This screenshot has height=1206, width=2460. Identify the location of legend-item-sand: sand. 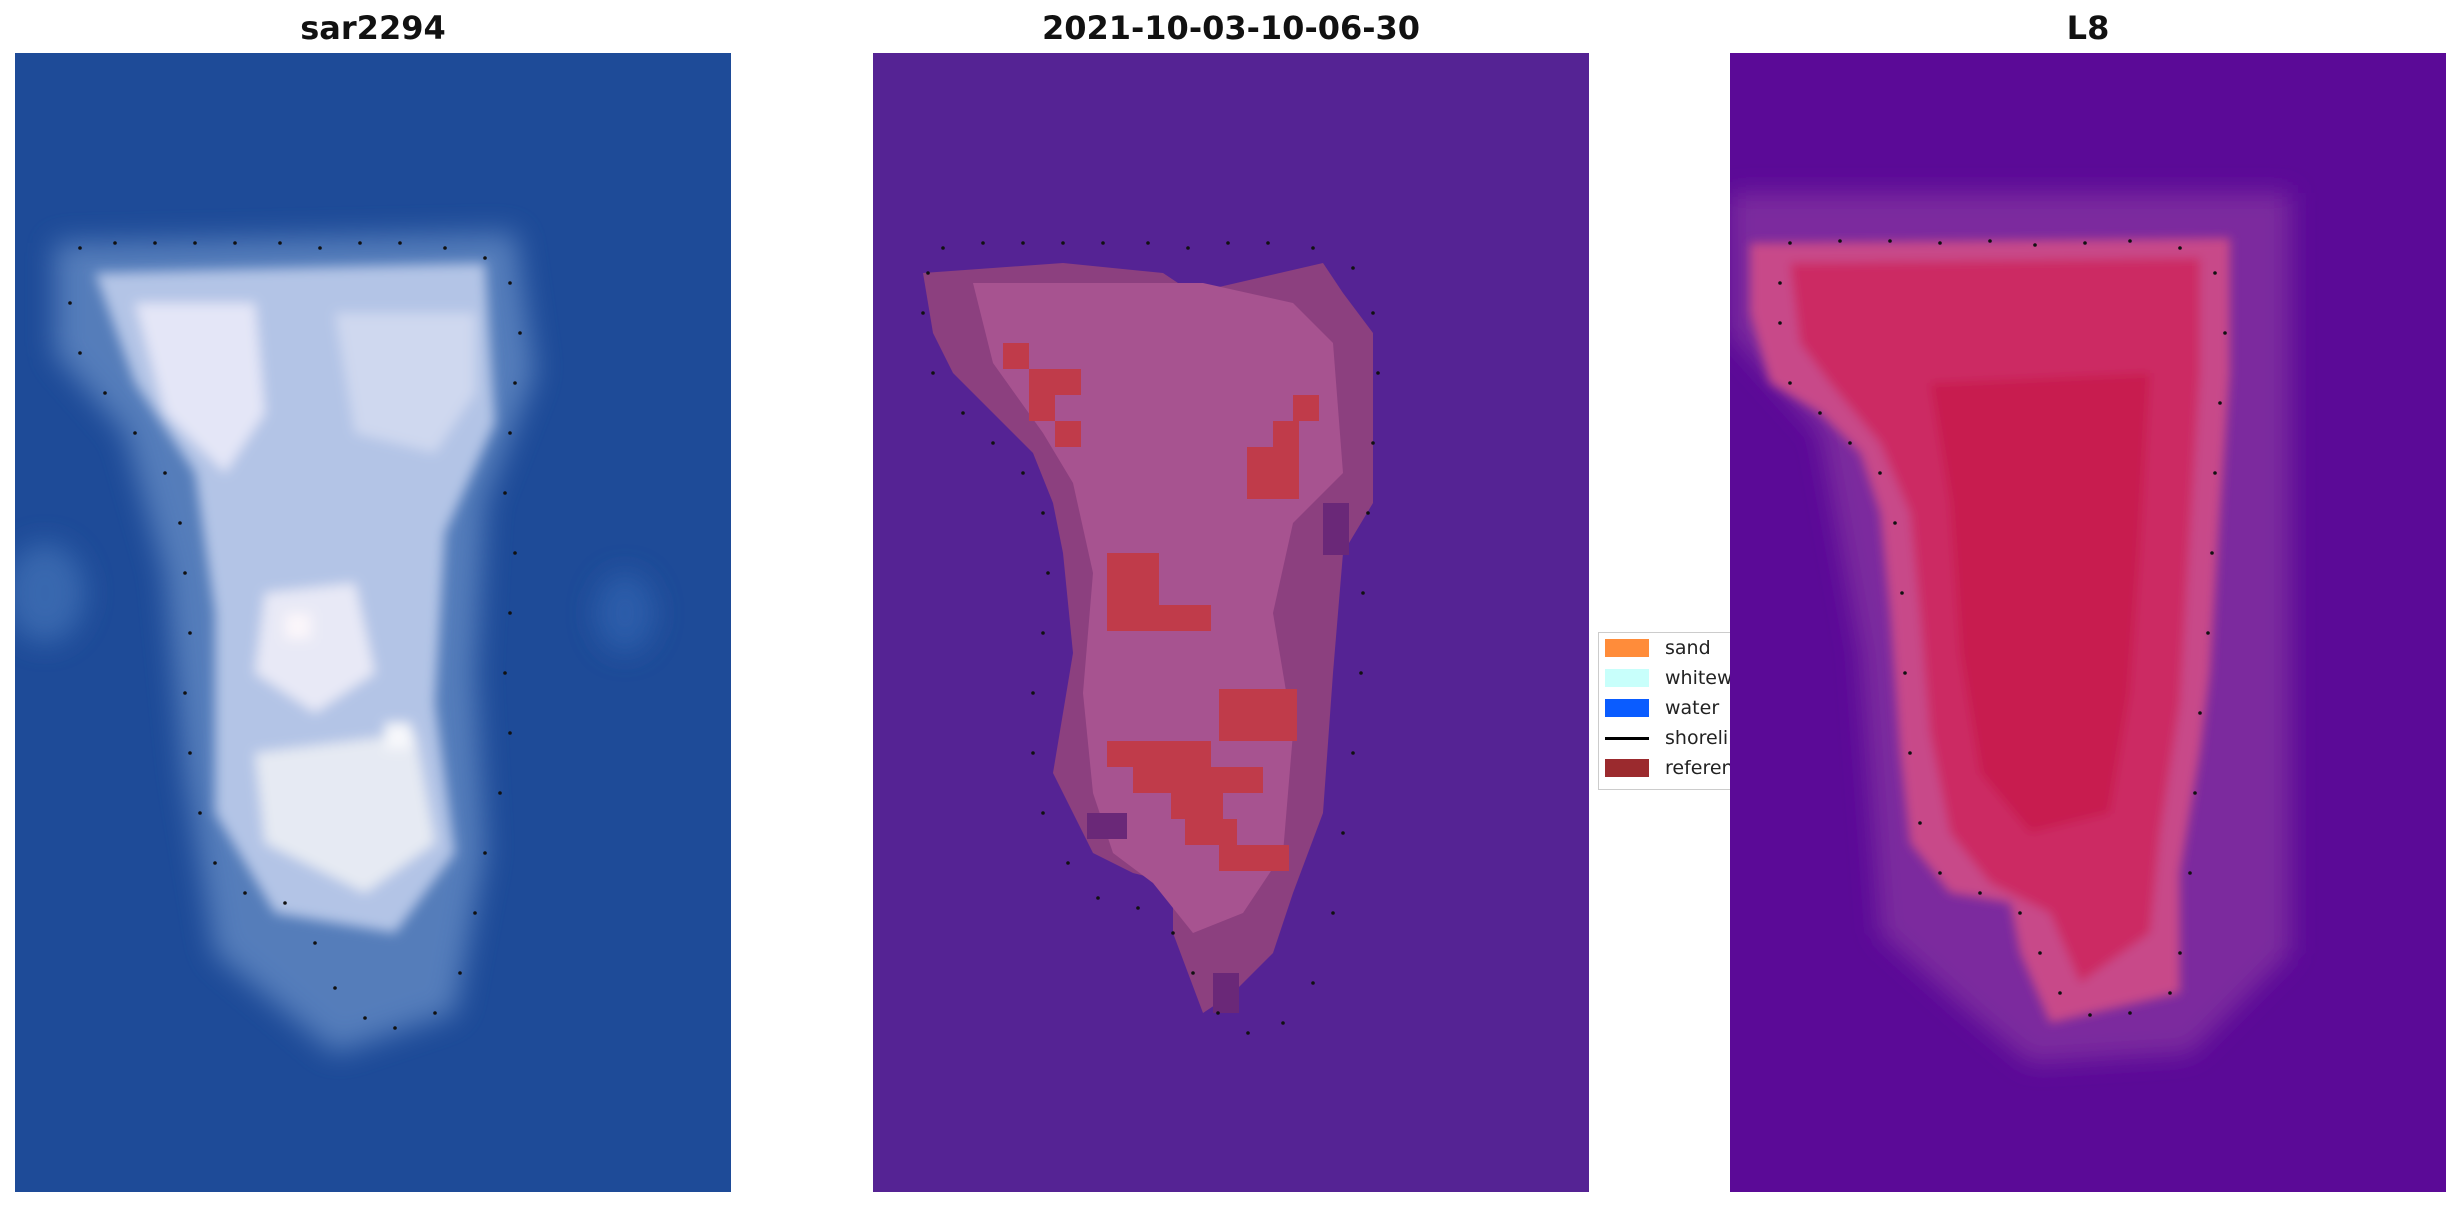
(1658, 648).